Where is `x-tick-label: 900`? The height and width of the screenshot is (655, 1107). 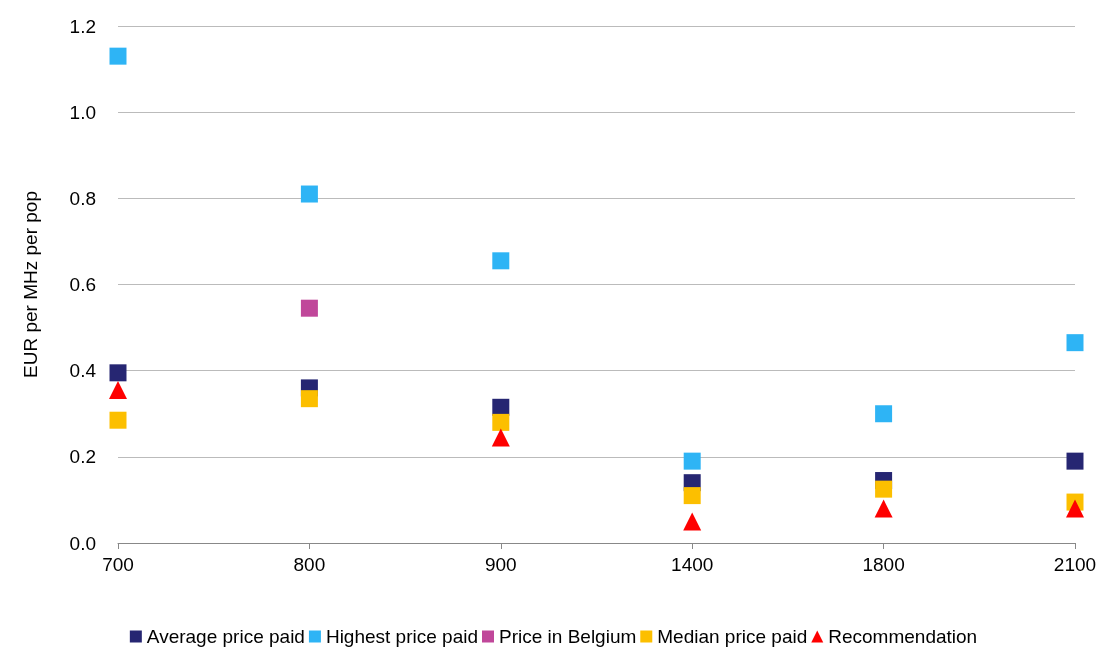
x-tick-label: 900 is located at coordinates (500, 564).